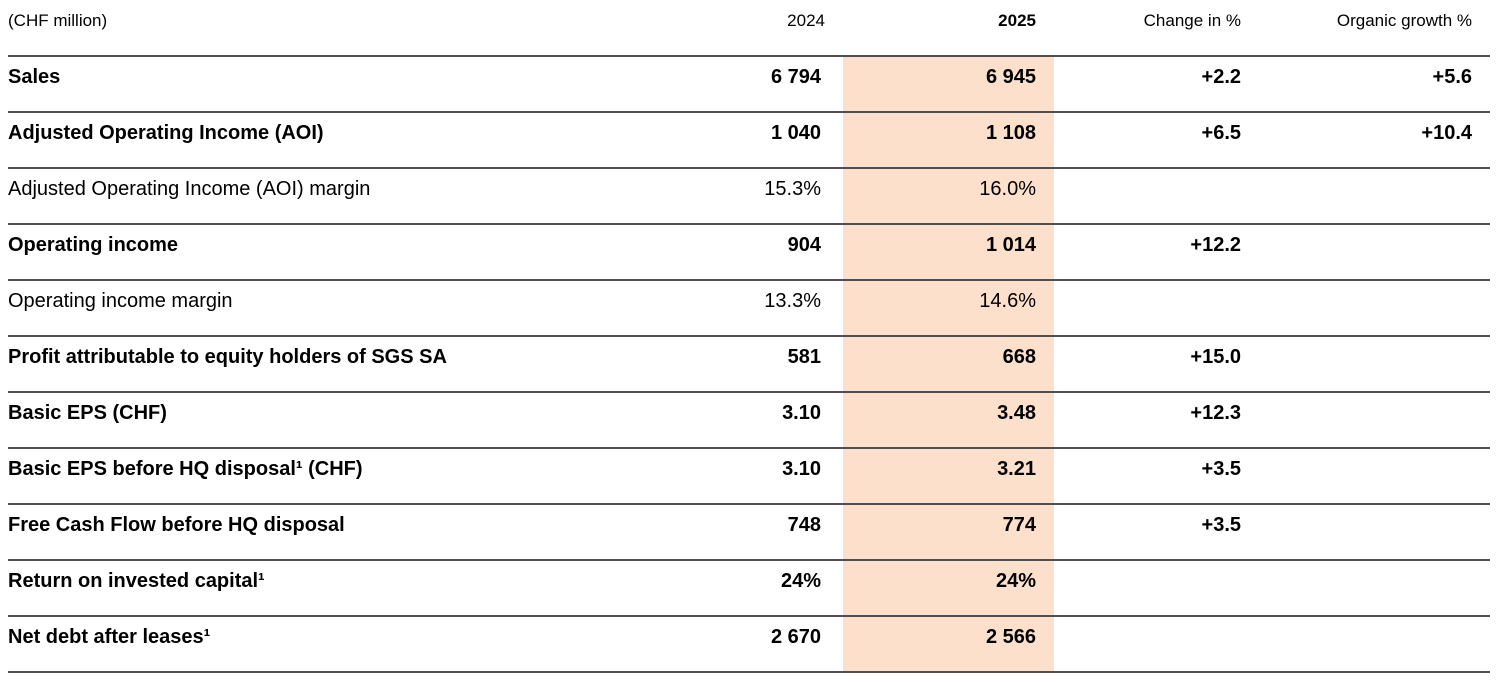 The height and width of the screenshot is (690, 1504). I want to click on table-row: Operating income margin 13.3% 14.6%, so click(749, 308).